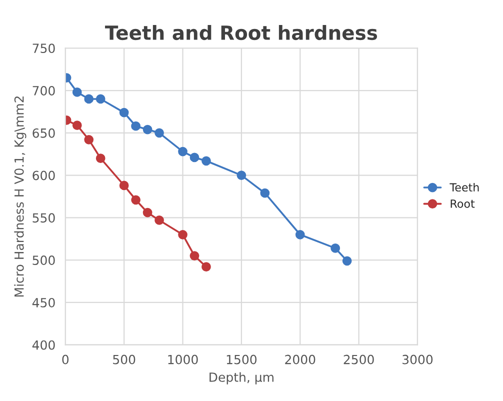  What do you see at coordinates (43, 49) in the screenshot?
I see `y-tick-label: 750` at bounding box center [43, 49].